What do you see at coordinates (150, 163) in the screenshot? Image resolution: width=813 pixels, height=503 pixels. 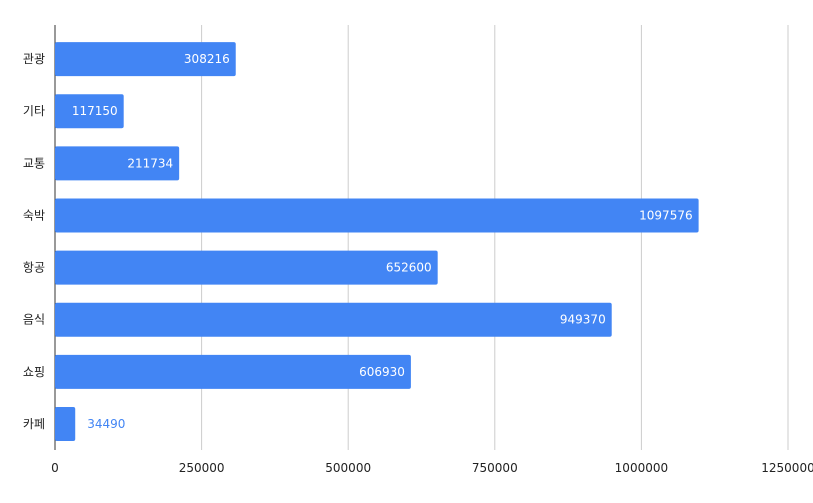 I see `data-label: 211734` at bounding box center [150, 163].